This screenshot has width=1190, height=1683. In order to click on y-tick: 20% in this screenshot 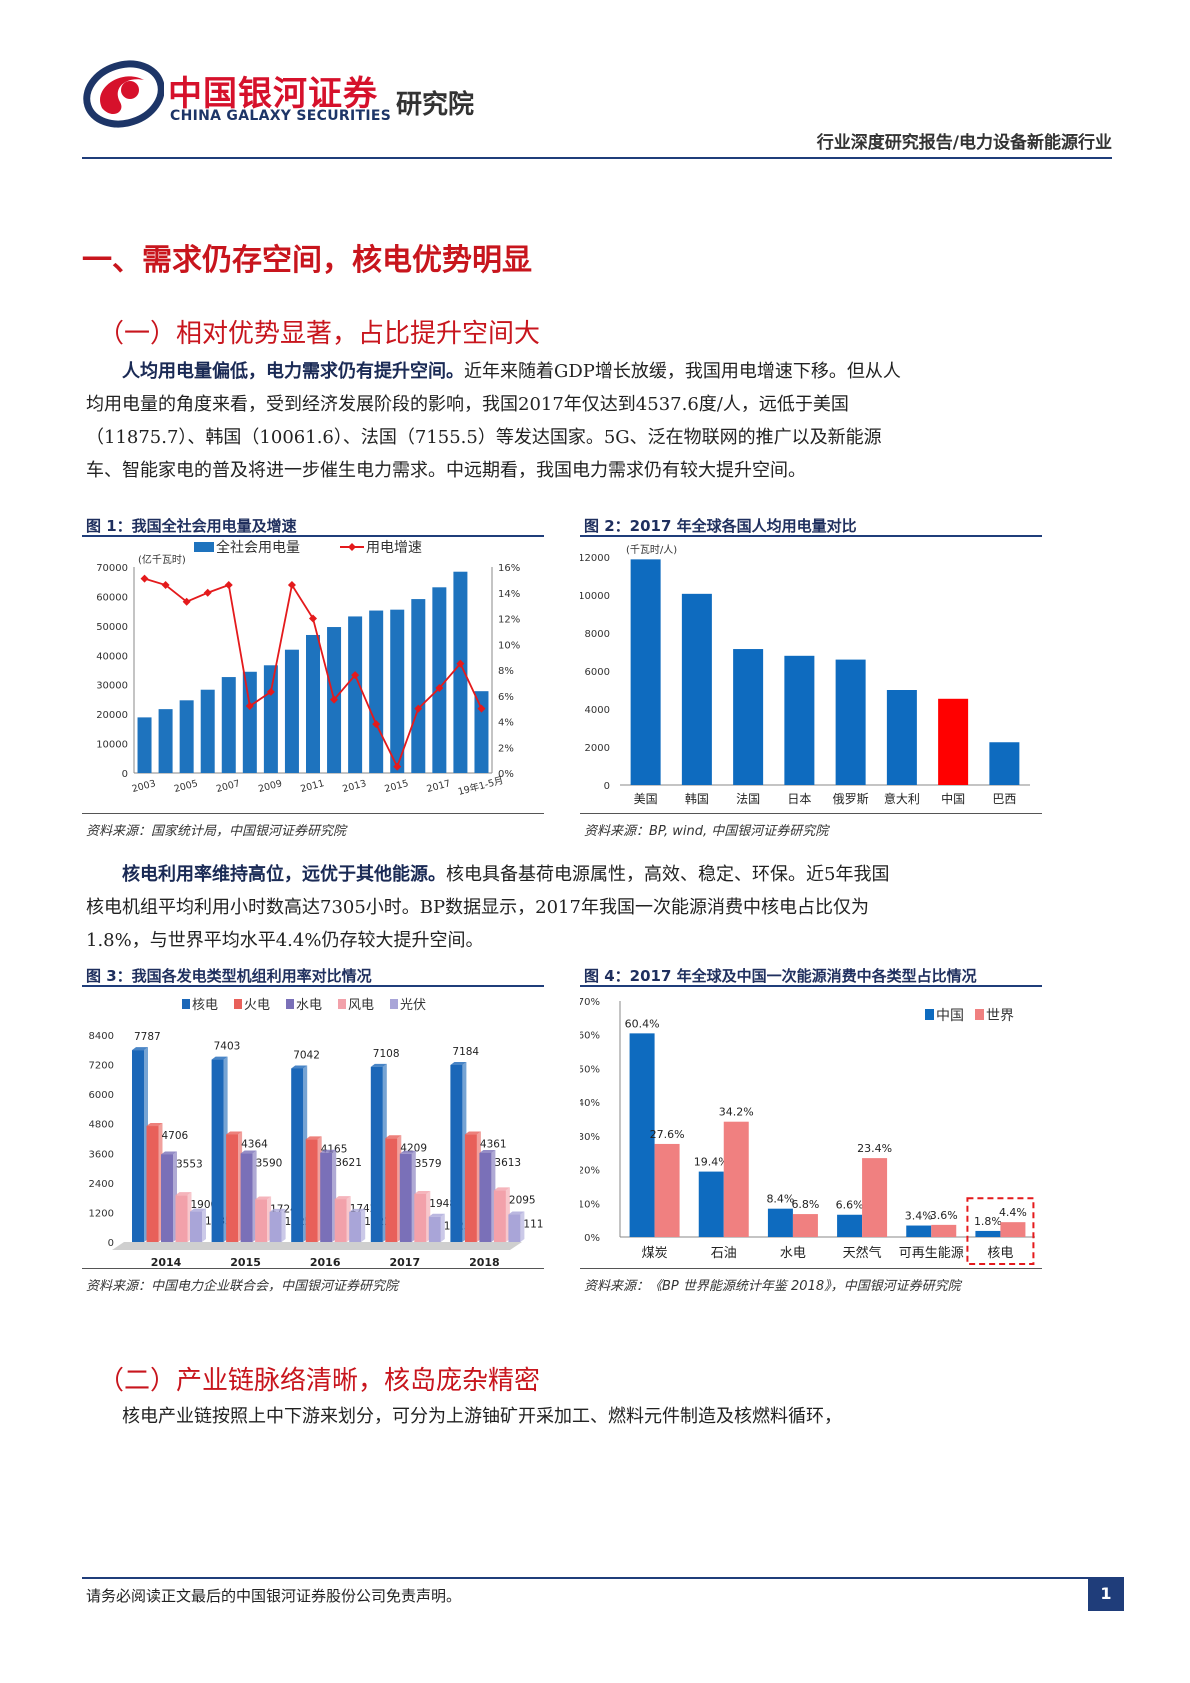, I will do `click(590, 1171)`.